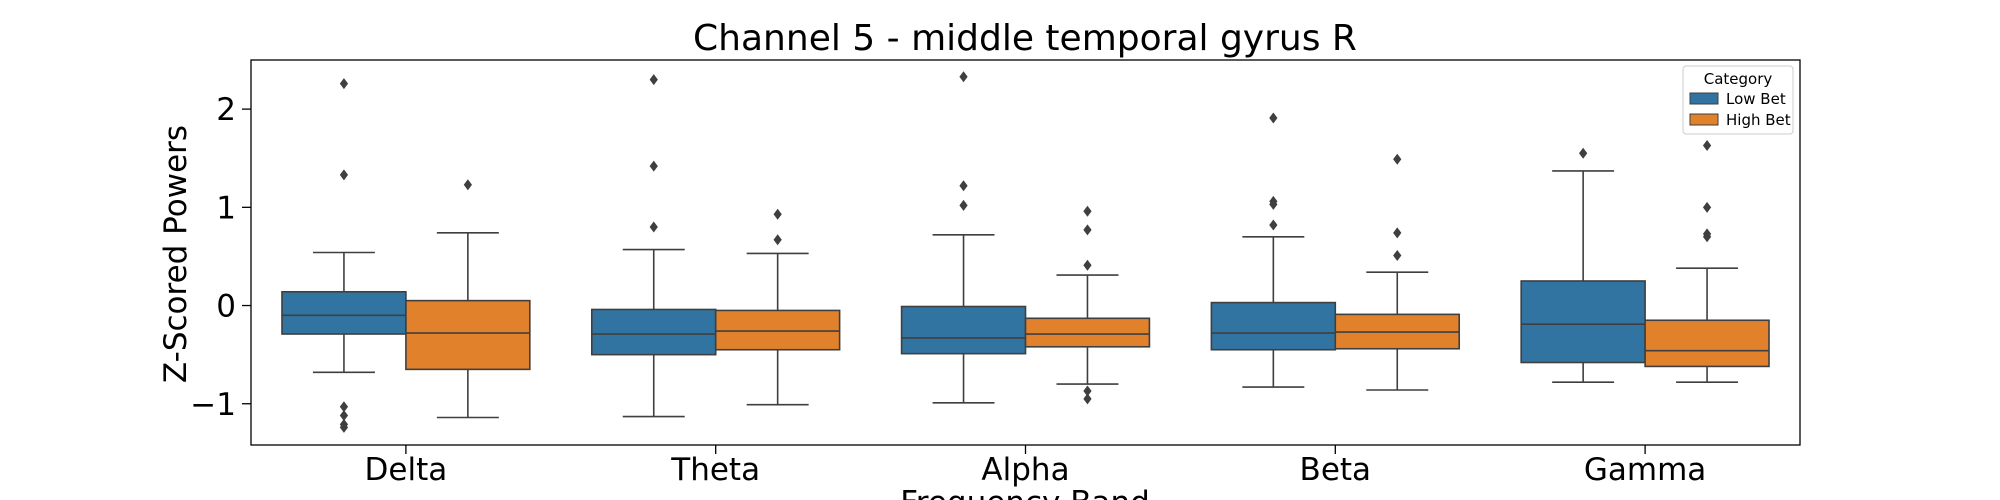 The image size is (2000, 500). Describe the element at coordinates (1645, 470) in the screenshot. I see `x-tick-label: Gamma` at that location.